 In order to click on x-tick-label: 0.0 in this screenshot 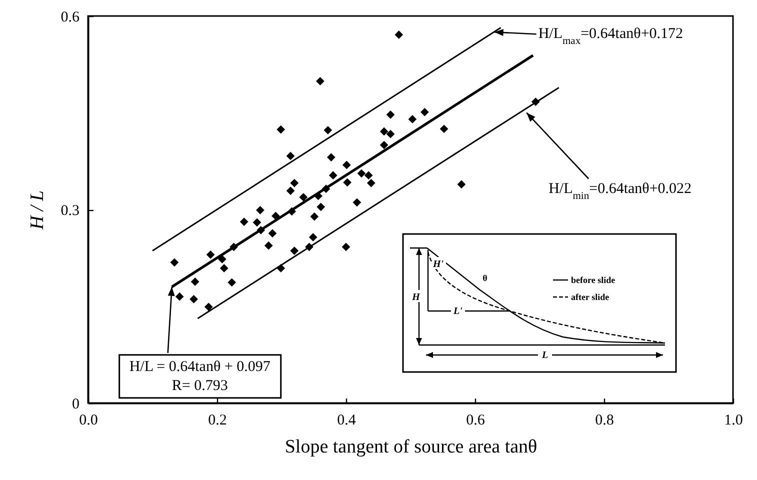, I will do `click(88, 420)`.